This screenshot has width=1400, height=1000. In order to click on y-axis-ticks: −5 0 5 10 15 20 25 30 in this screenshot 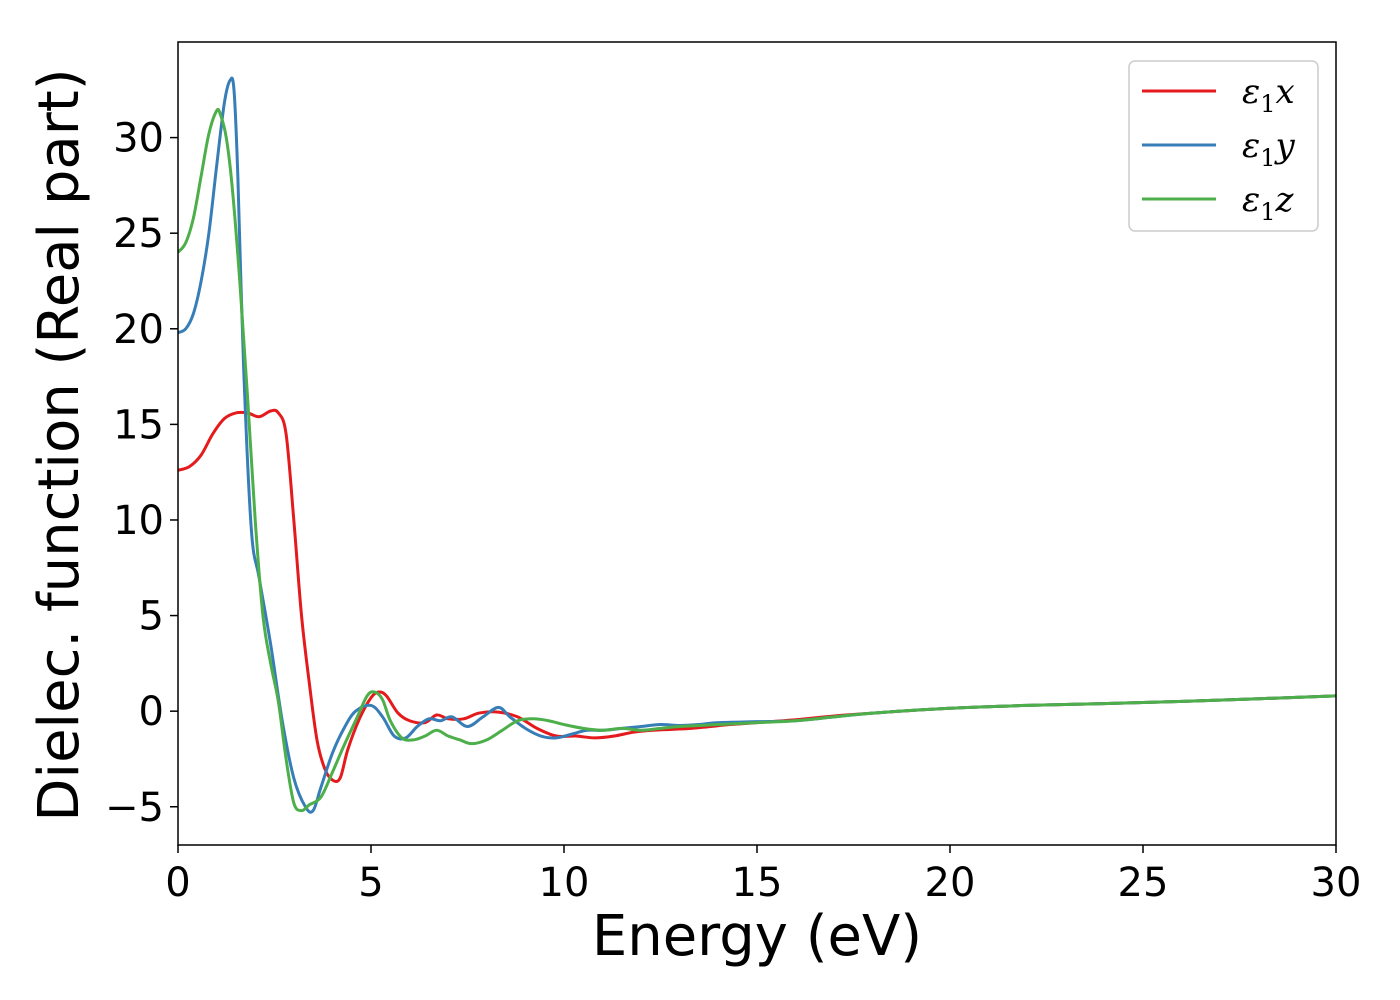, I will do `click(141, 473)`.